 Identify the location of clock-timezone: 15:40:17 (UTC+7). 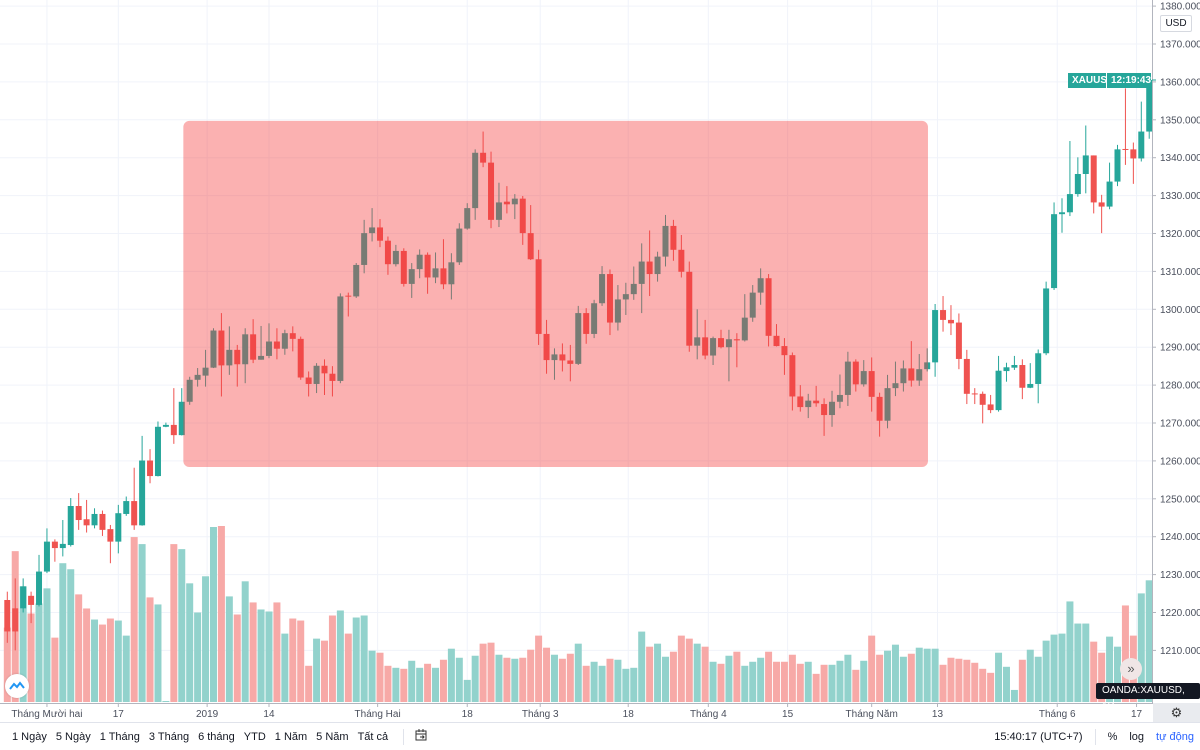
(1038, 737).